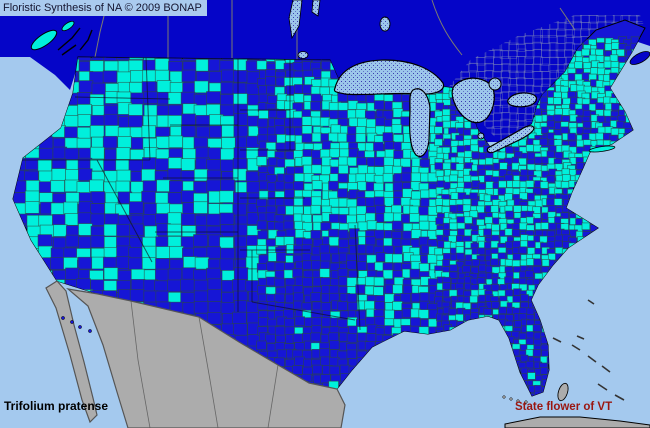 This screenshot has height=428, width=650. I want to click on species-name-label: Trifolium pratense, so click(56, 406).